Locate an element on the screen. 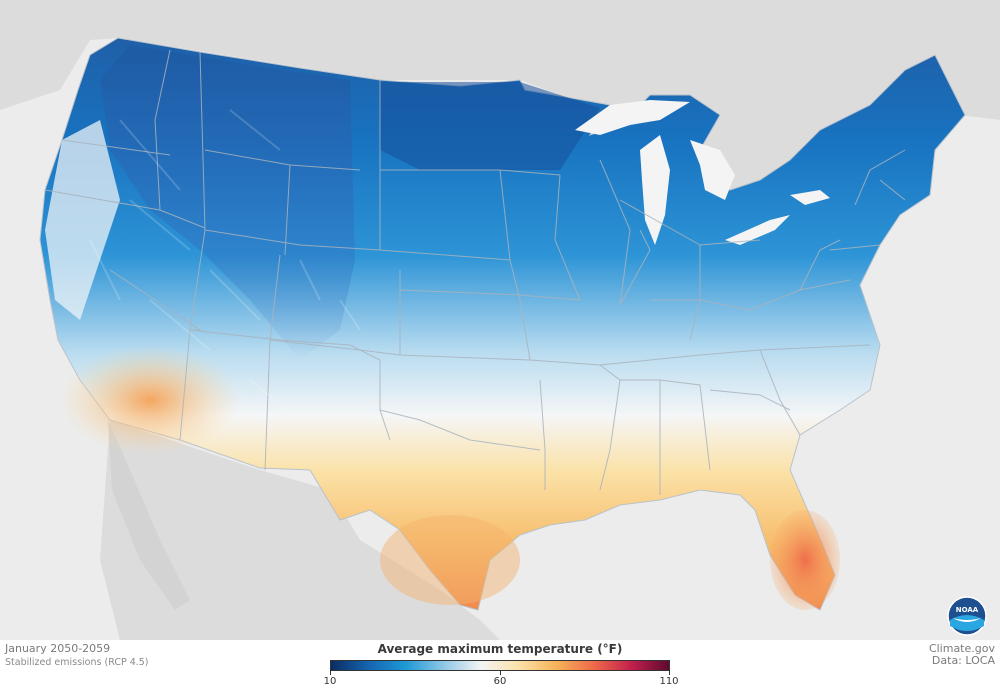  time-period-label: January 2050-2059 is located at coordinates (58, 648).